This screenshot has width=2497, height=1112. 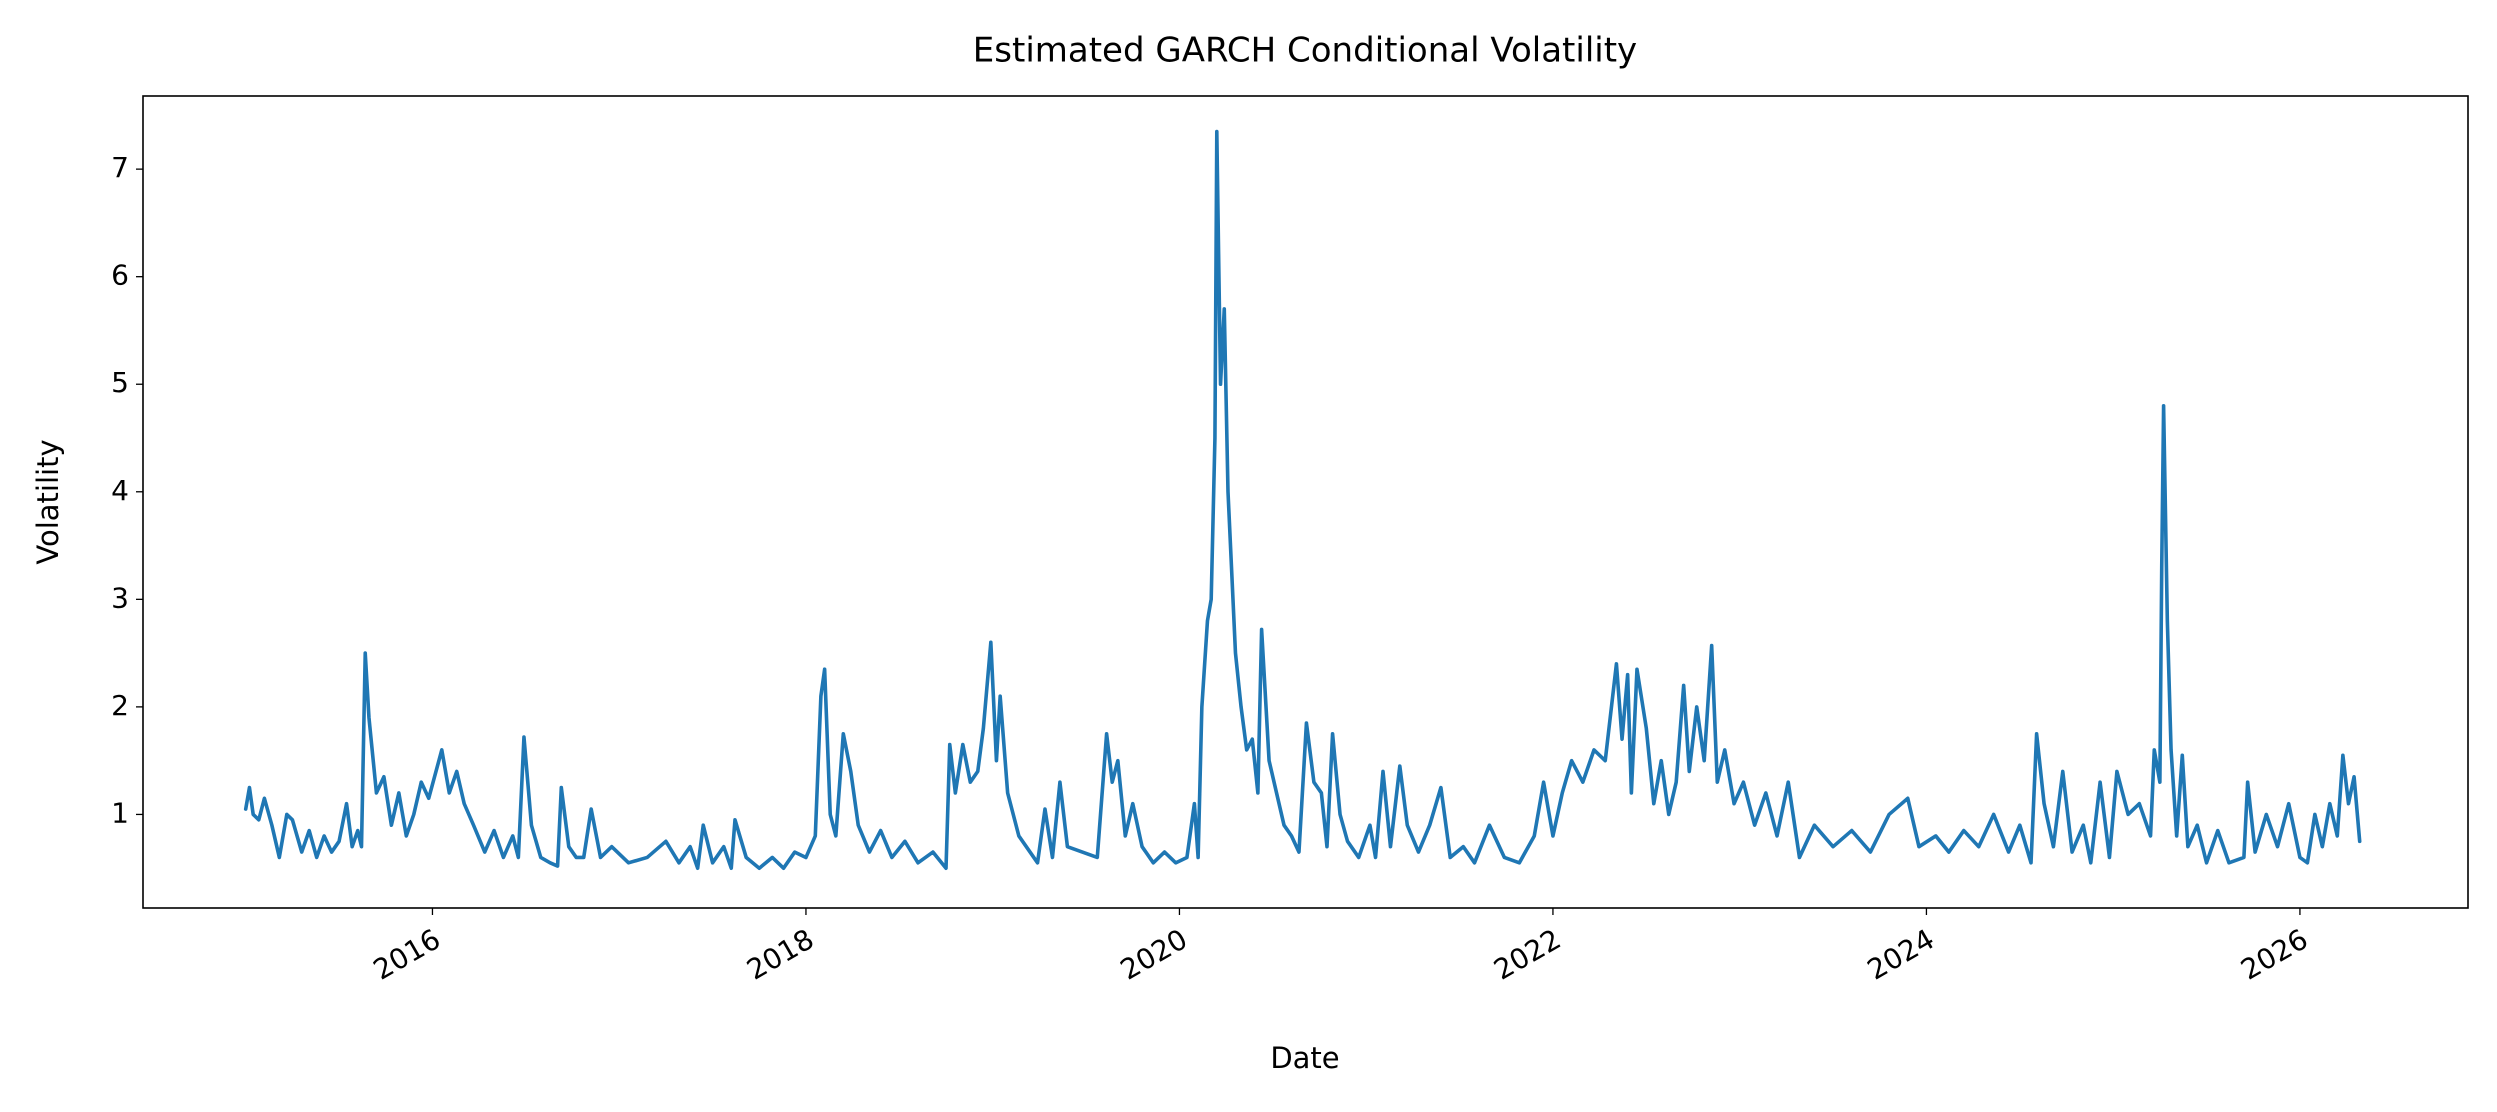 What do you see at coordinates (120, 705) in the screenshot?
I see `y-tick-label: 2` at bounding box center [120, 705].